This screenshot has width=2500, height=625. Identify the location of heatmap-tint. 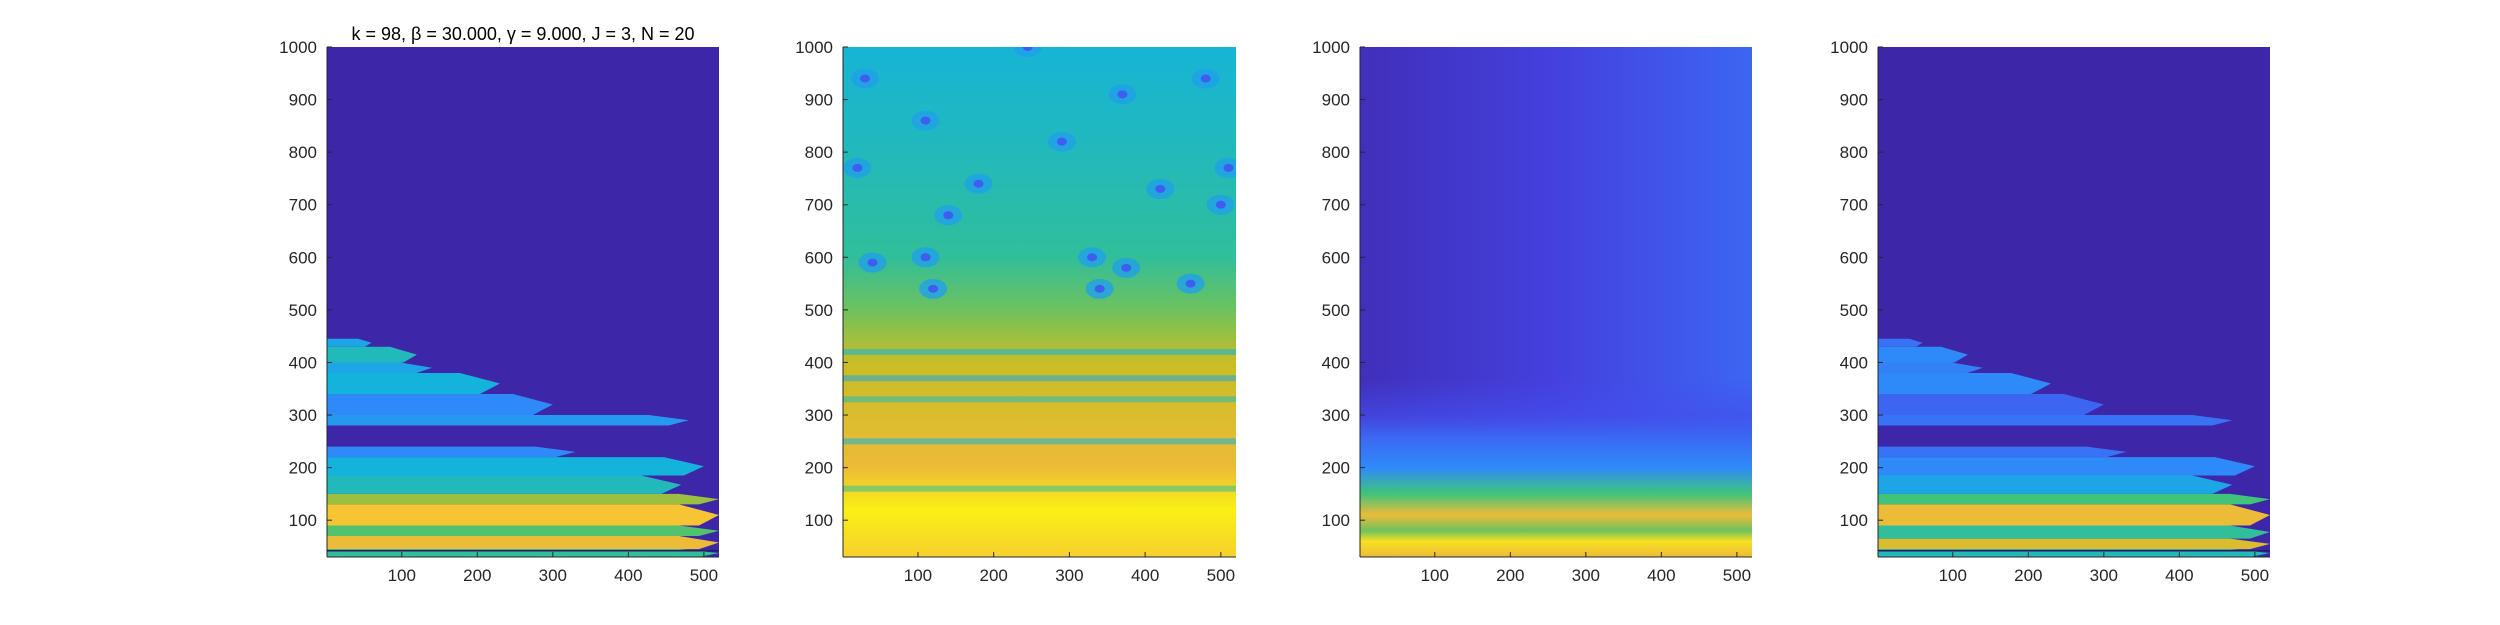
(1556, 242).